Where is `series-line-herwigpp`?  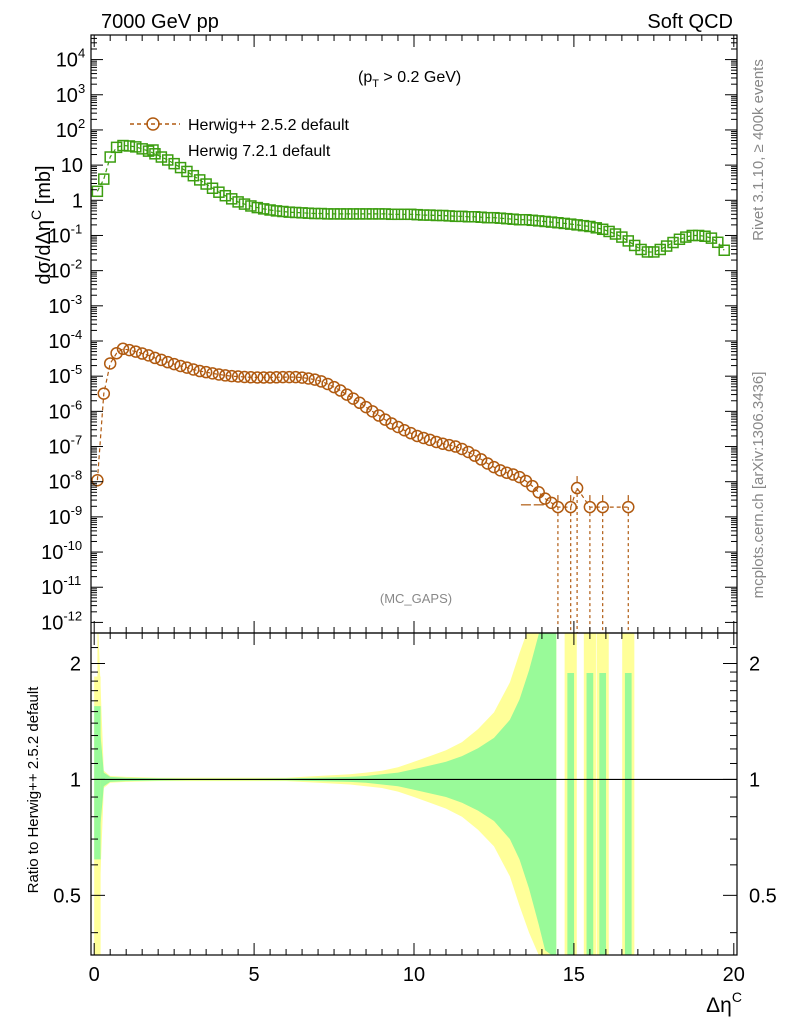 series-line-herwigpp is located at coordinates (362, 428).